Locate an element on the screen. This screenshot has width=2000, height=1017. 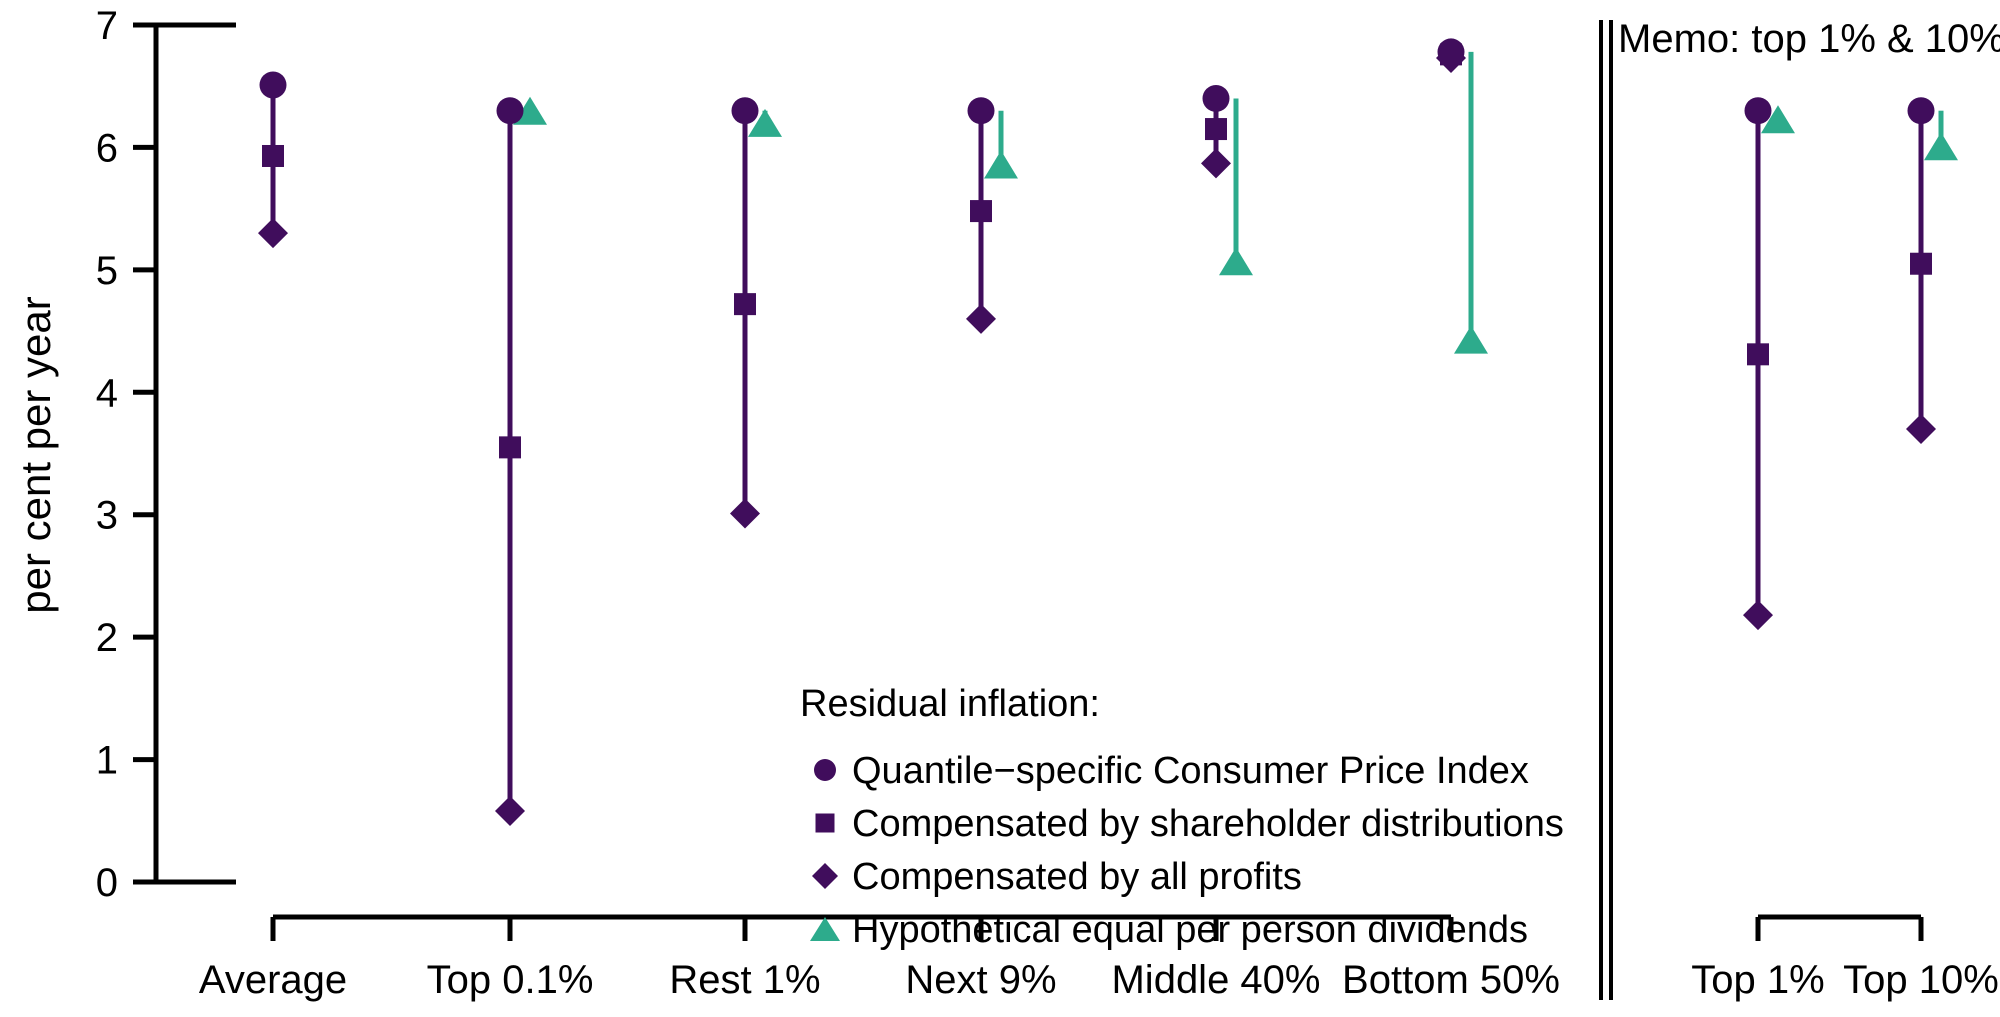
marker-profits-average is located at coordinates (273, 233).